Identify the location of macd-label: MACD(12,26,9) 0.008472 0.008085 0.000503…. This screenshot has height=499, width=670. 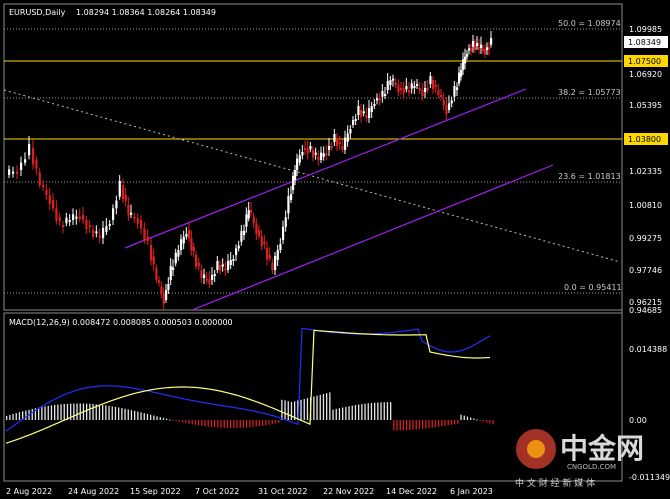
(121, 322).